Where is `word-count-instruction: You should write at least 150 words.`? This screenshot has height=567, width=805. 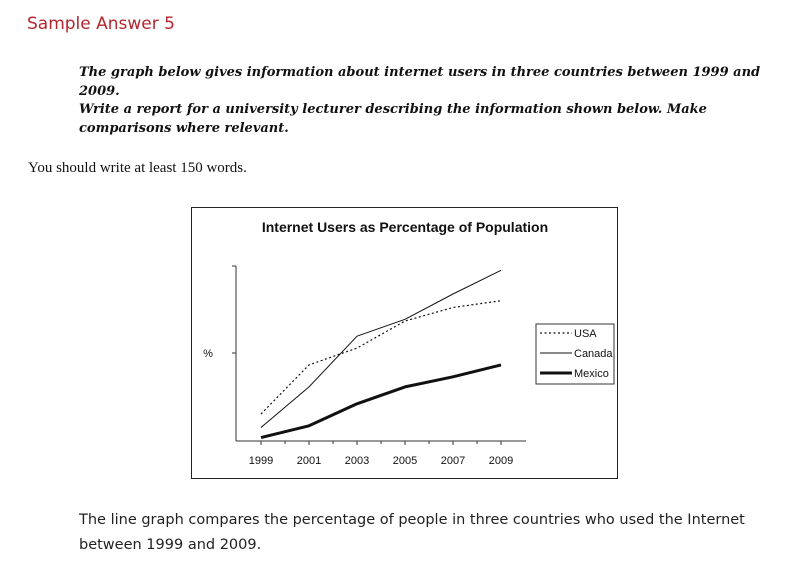 word-count-instruction: You should write at least 150 words. is located at coordinates (137, 168).